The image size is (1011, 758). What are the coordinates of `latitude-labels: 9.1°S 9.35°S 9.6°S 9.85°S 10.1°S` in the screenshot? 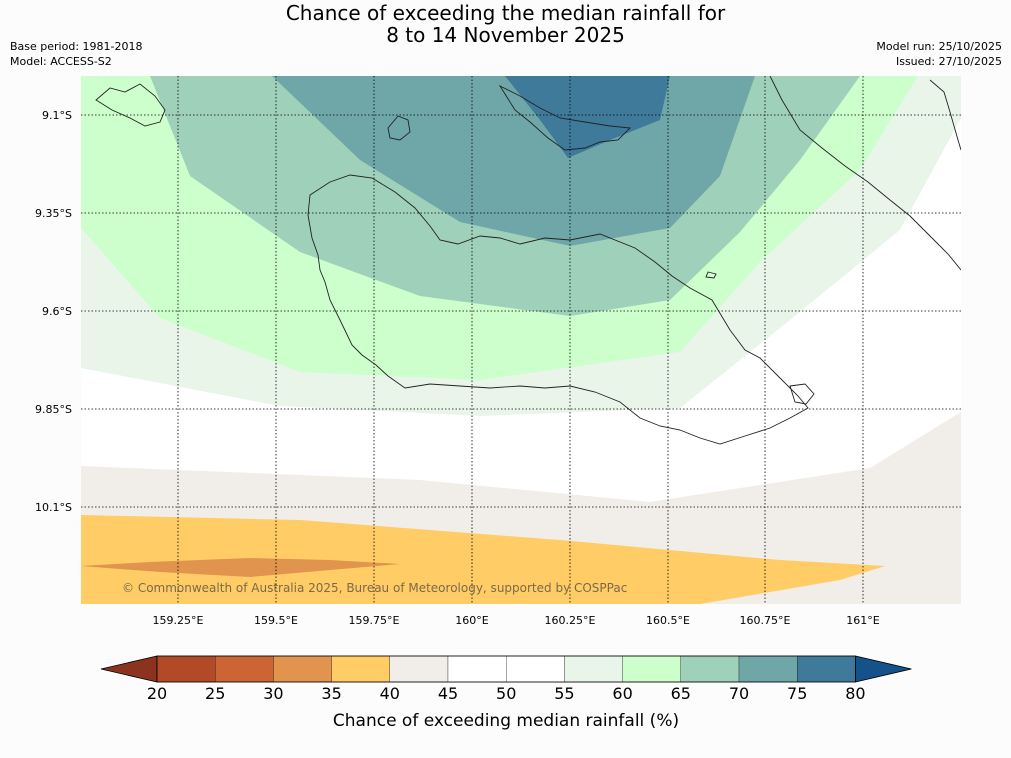 It's located at (53, 311).